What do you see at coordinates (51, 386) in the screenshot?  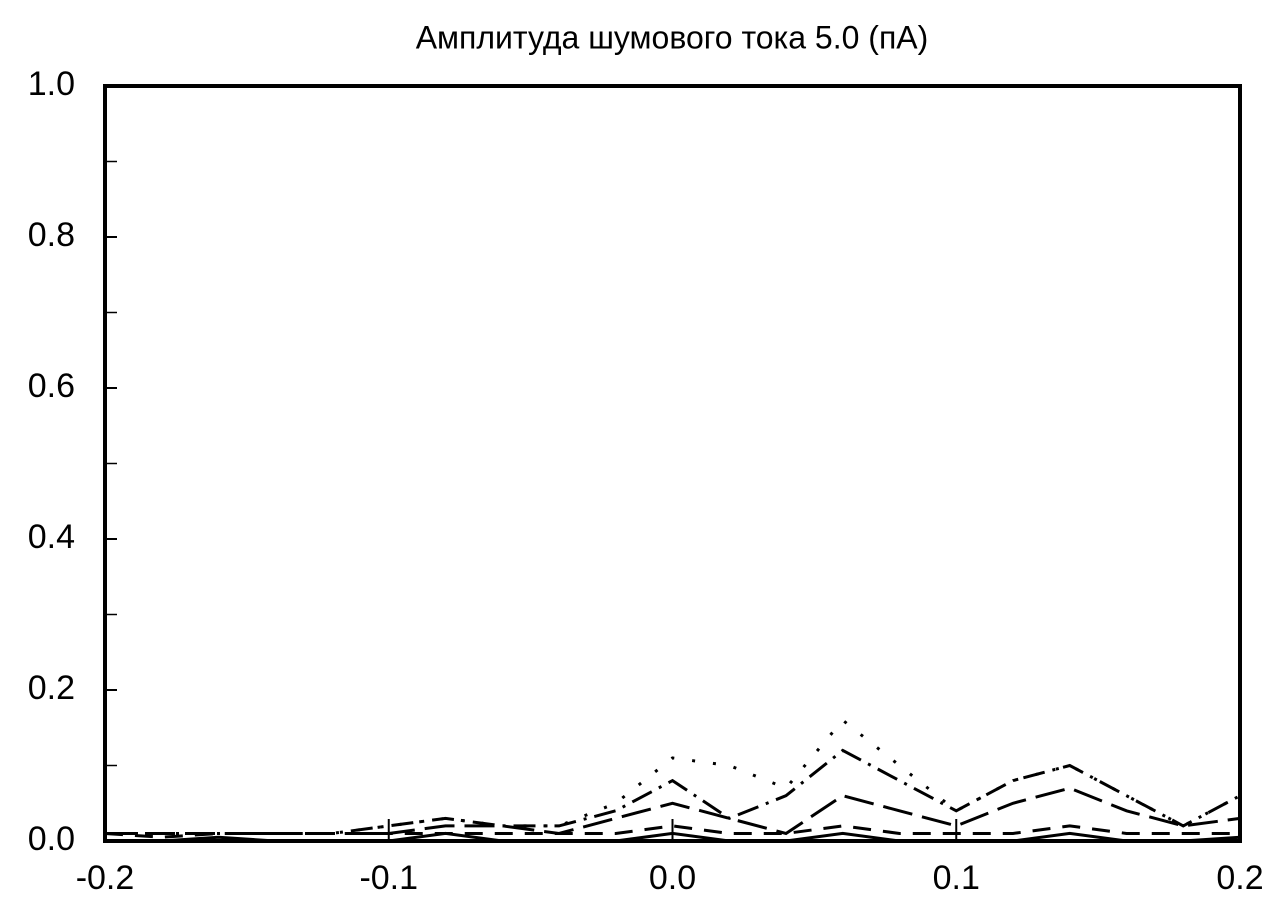 I see `y-tick-label: 0.6` at bounding box center [51, 386].